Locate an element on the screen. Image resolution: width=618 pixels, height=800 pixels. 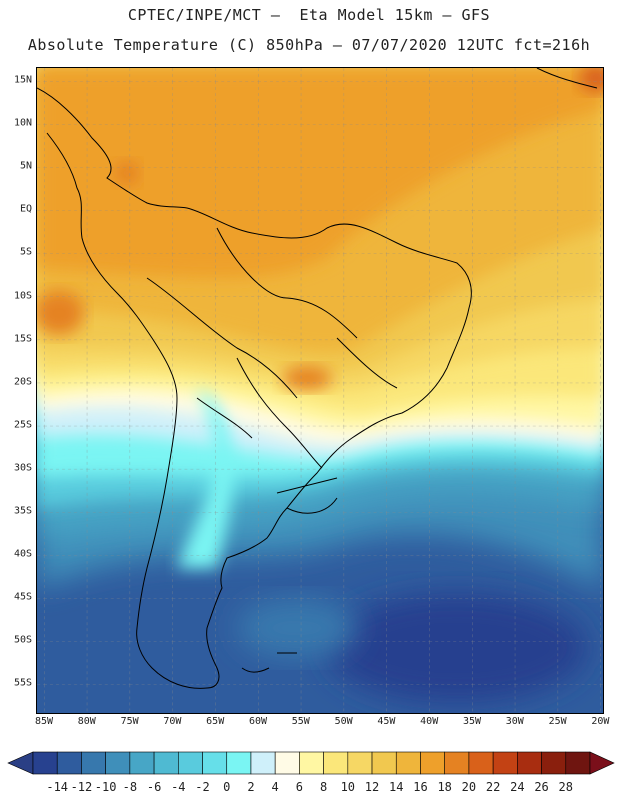
latitude-label: 35S is located at coordinates (22, 511).